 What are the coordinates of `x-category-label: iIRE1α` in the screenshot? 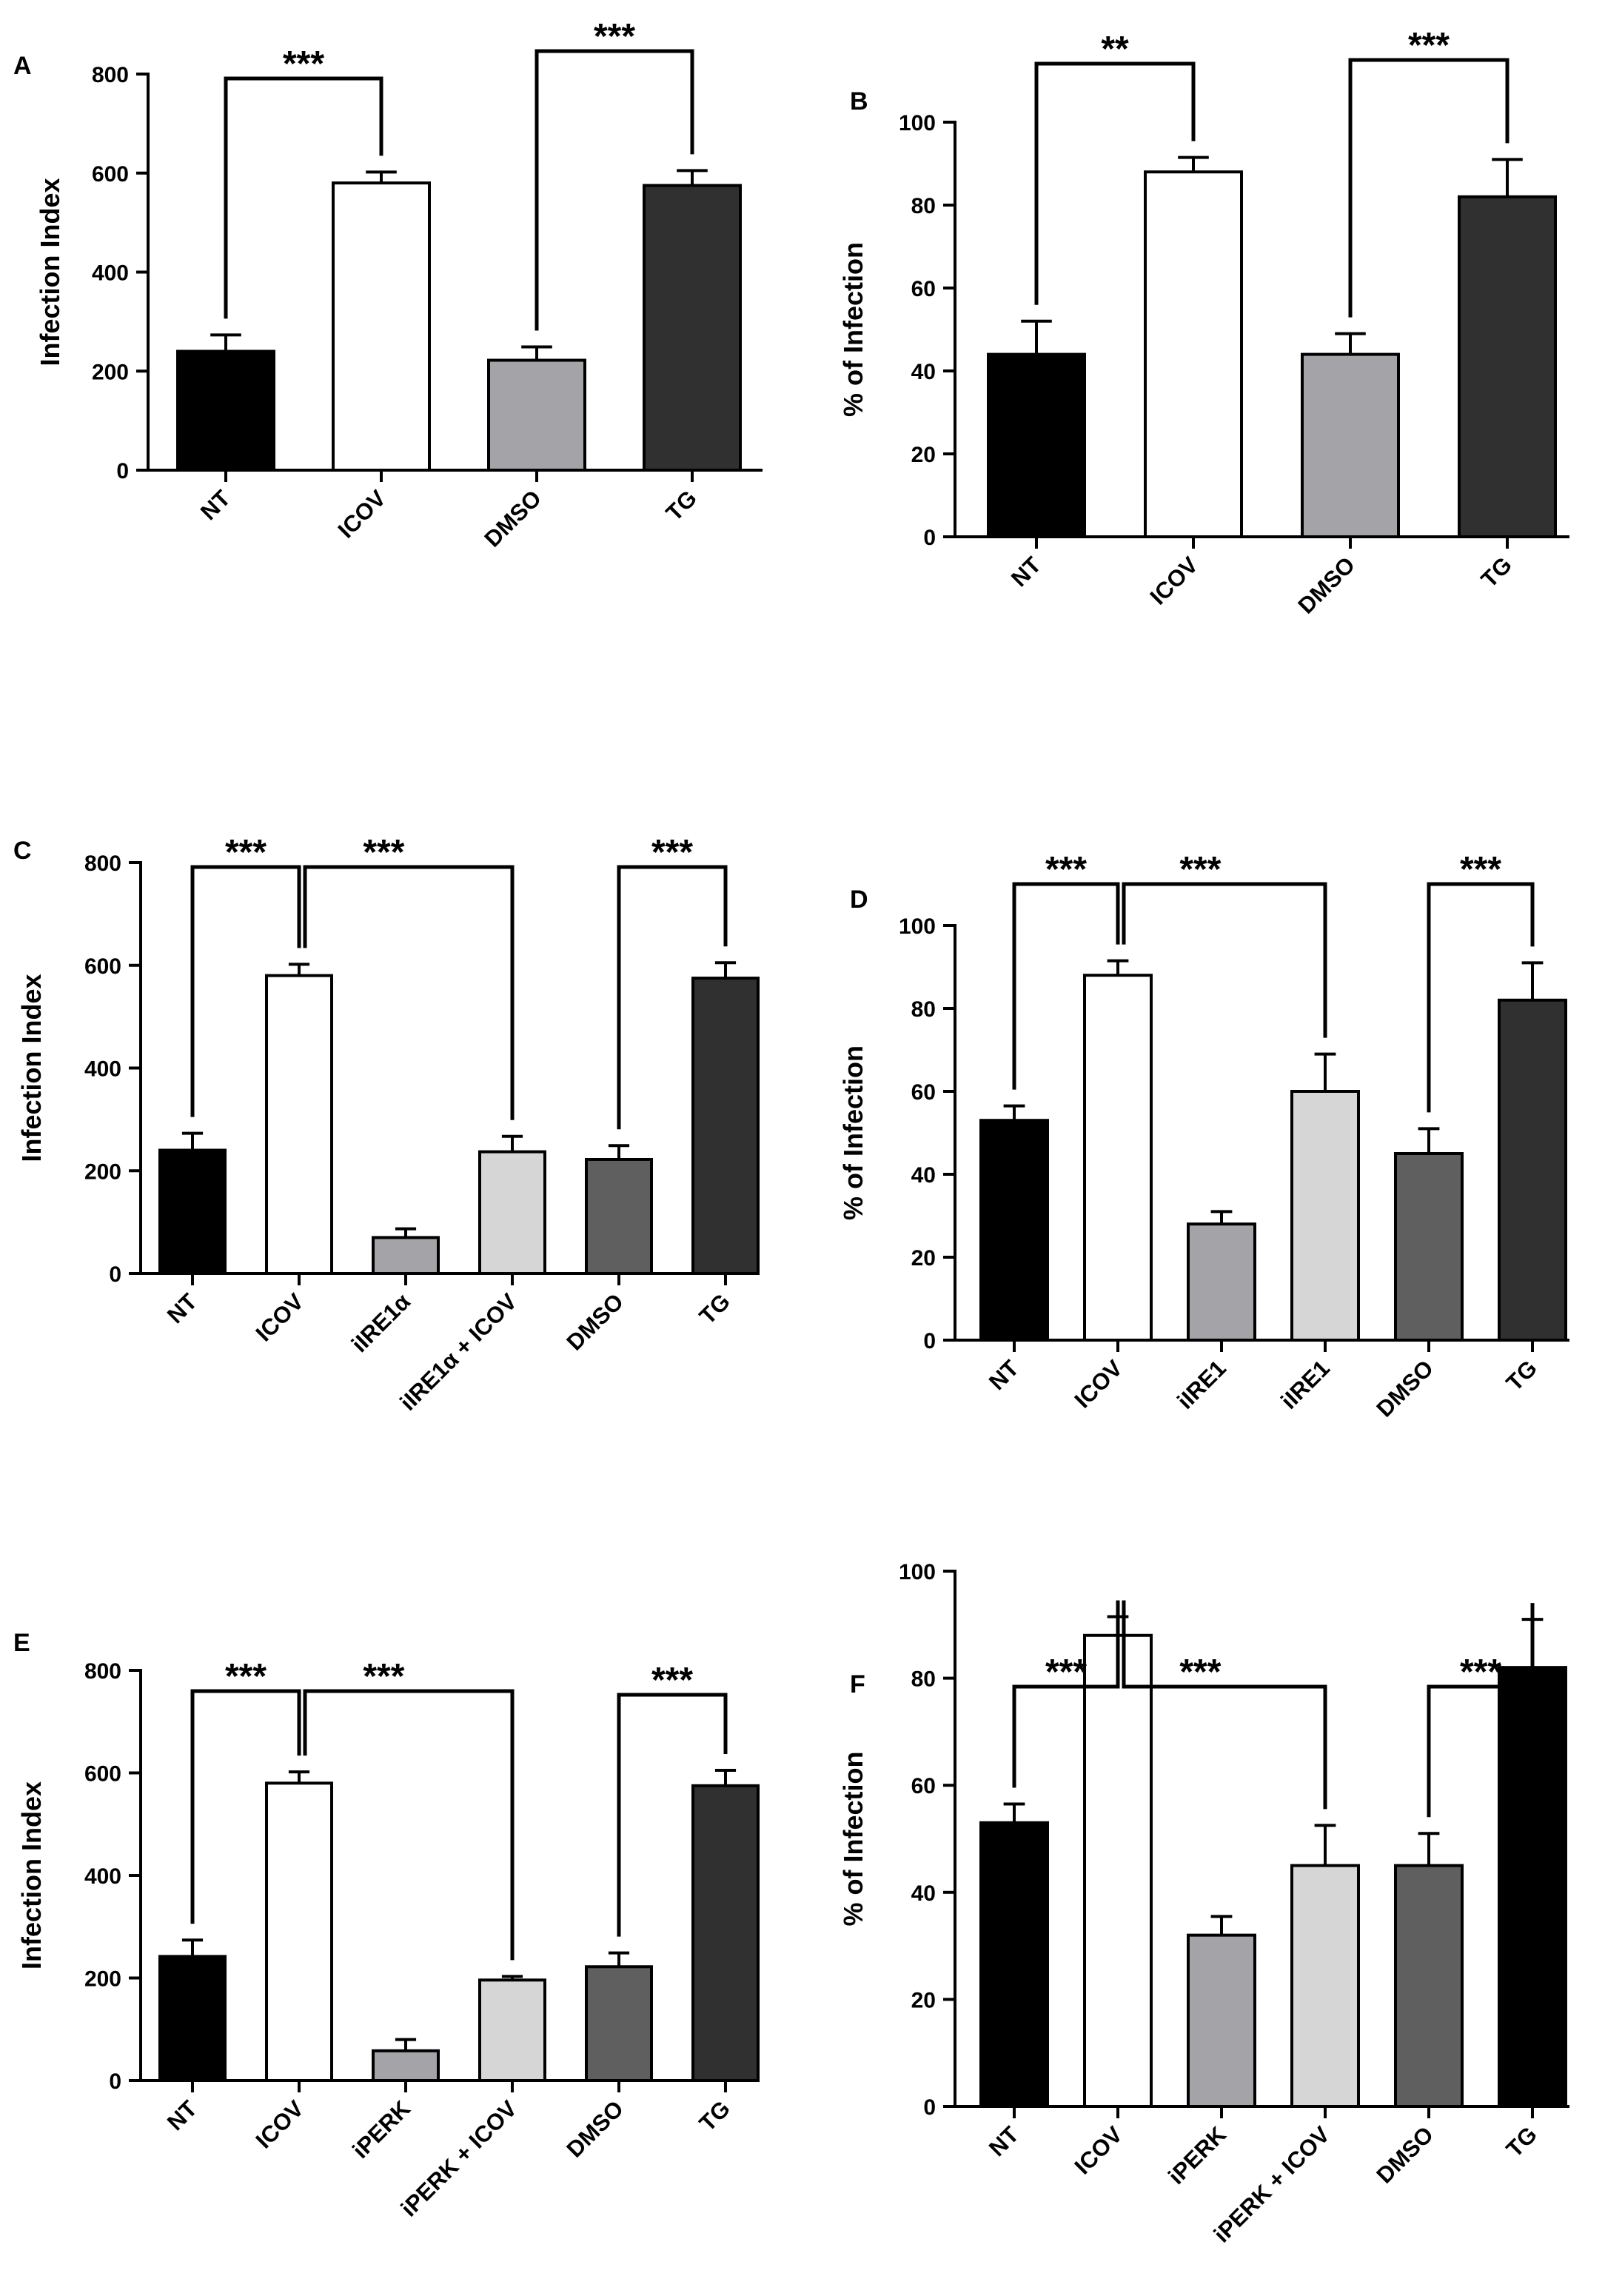 It's located at (380, 1322).